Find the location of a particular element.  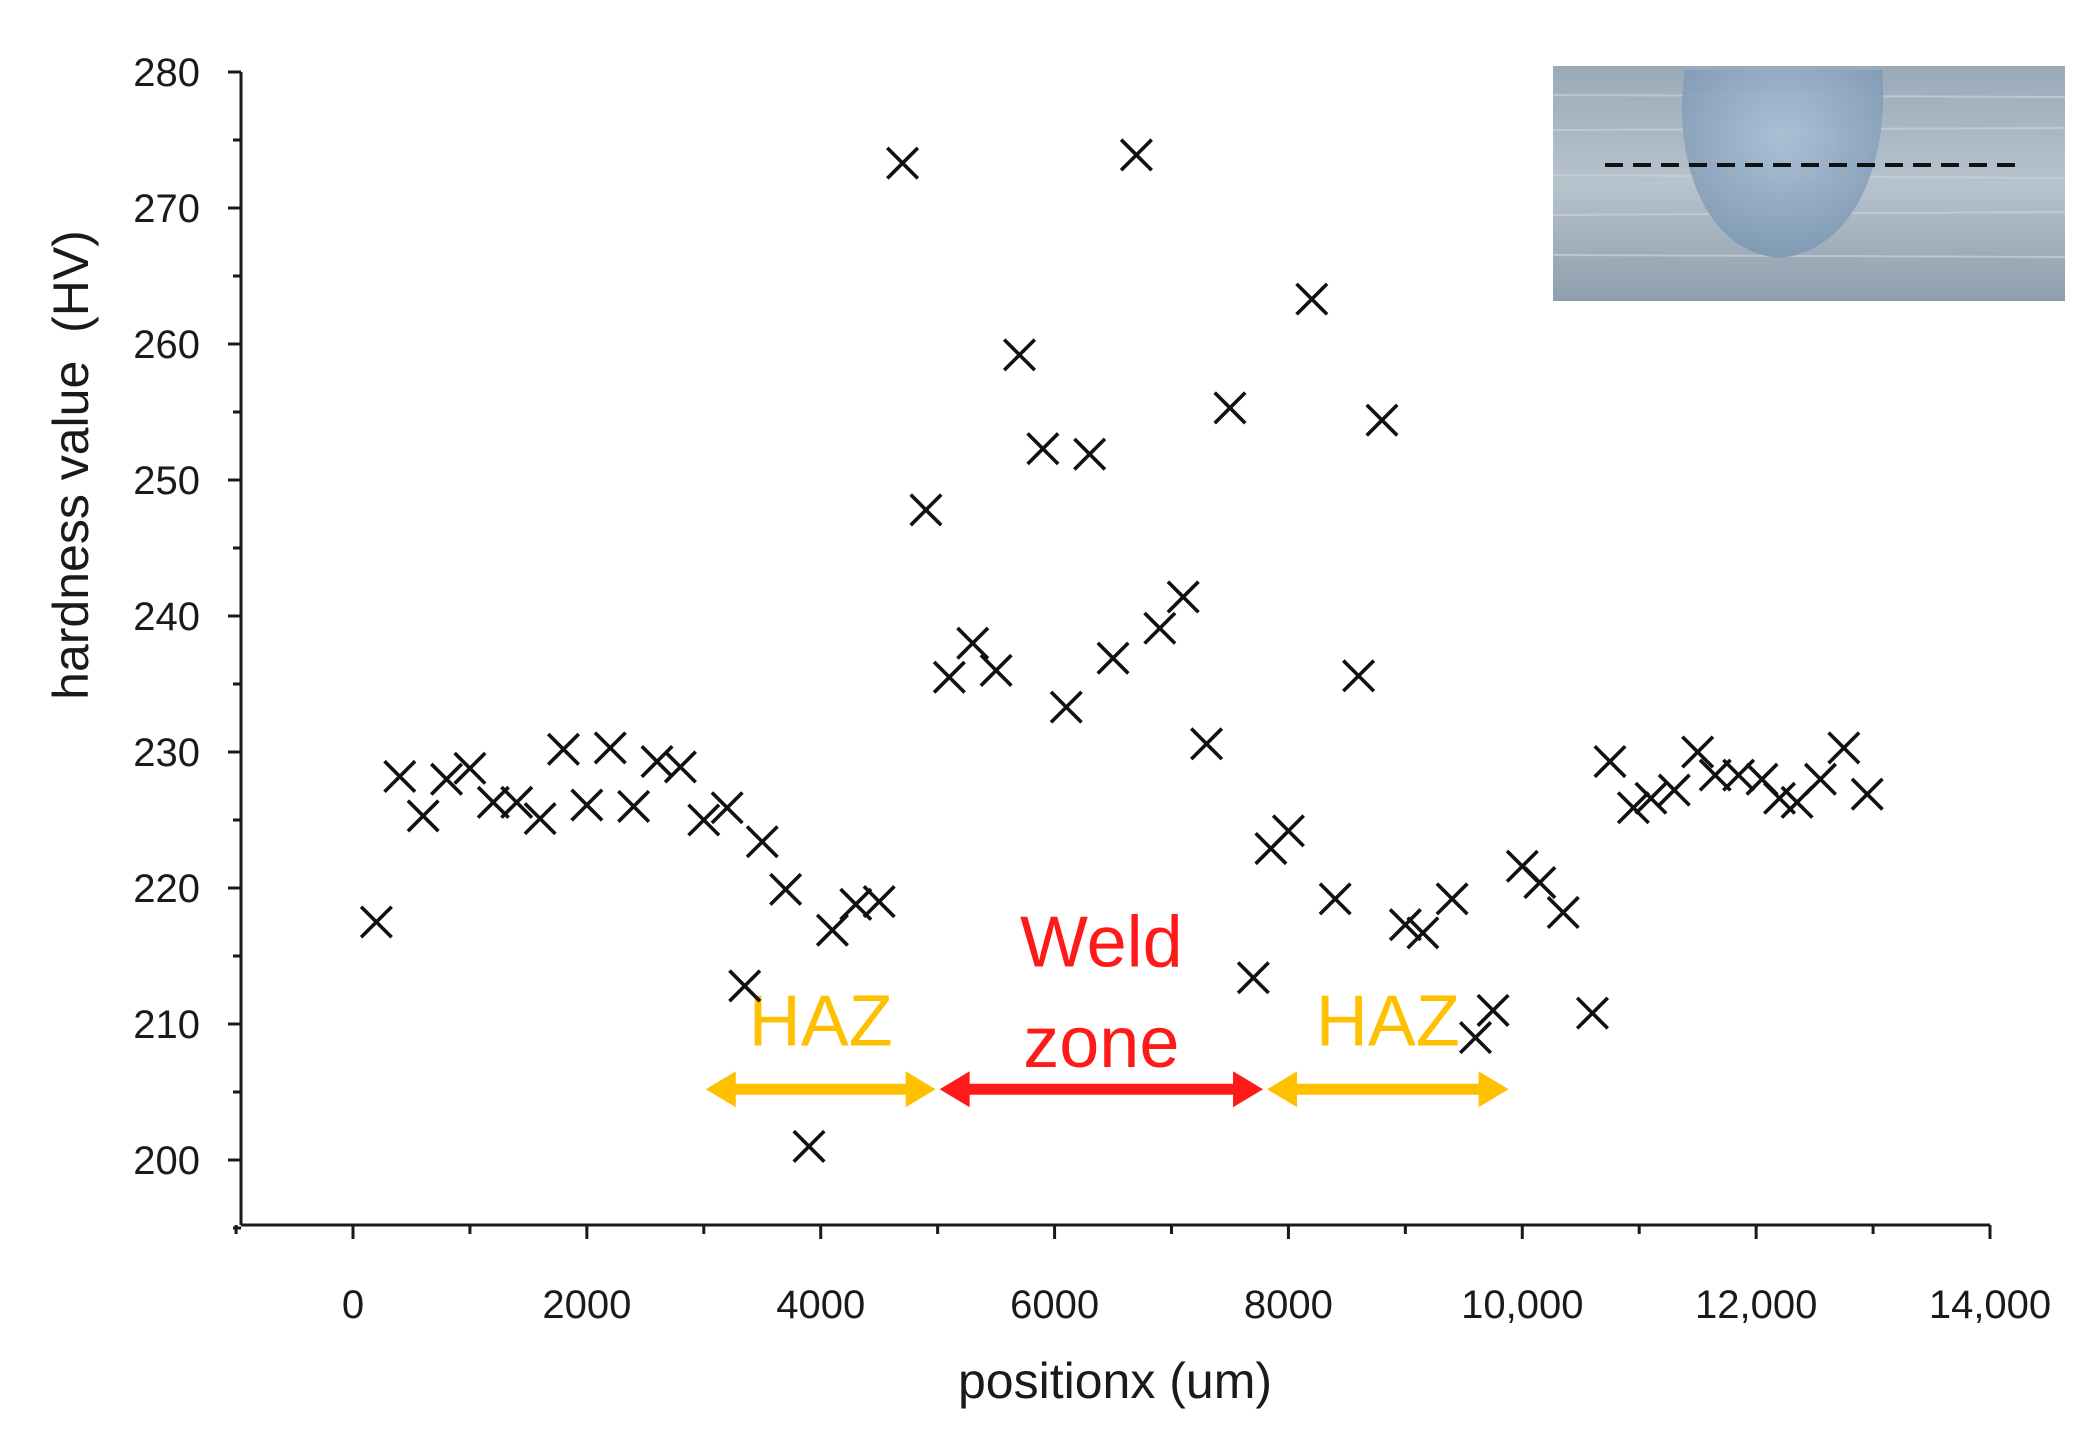

x-tick-label: 0 is located at coordinates (353, 1305).